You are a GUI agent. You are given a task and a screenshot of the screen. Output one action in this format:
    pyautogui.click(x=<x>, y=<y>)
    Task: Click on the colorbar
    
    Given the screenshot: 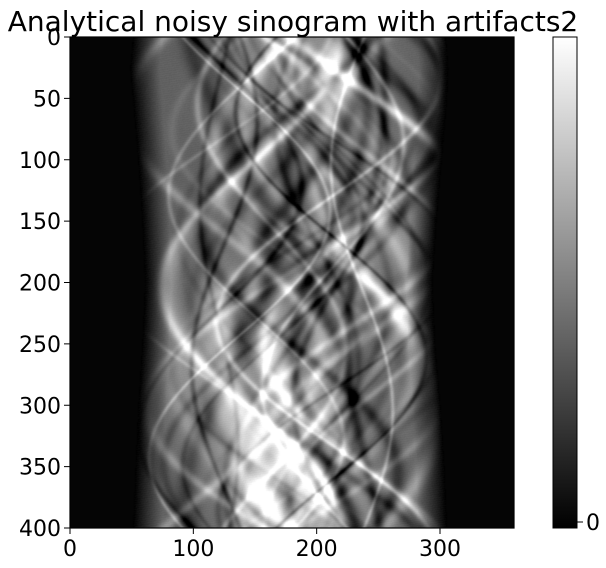 What is the action you would take?
    pyautogui.click(x=565, y=282)
    